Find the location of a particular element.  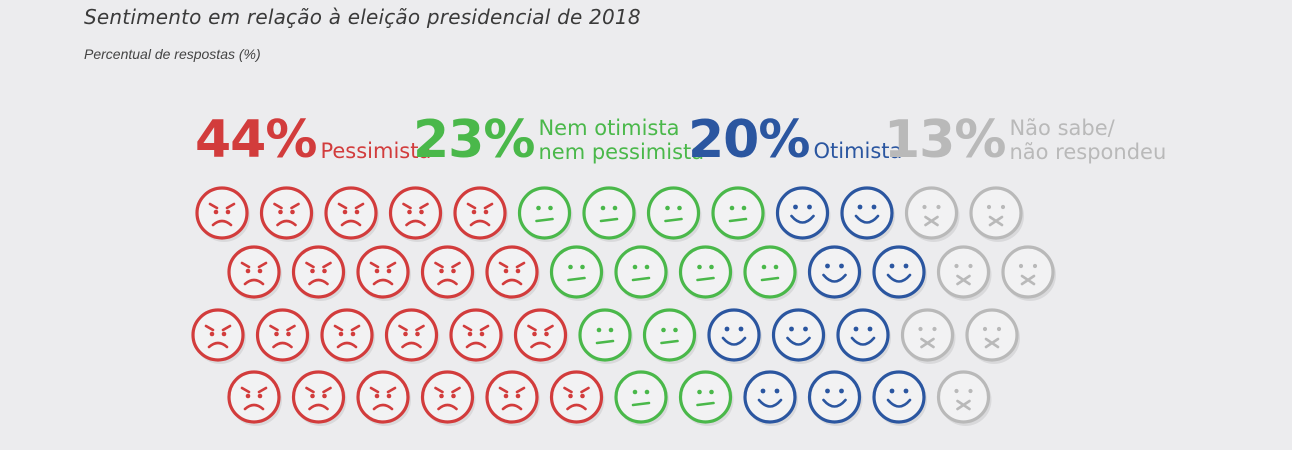

legend-label-line: Não sabe/ is located at coordinates (1062, 128).